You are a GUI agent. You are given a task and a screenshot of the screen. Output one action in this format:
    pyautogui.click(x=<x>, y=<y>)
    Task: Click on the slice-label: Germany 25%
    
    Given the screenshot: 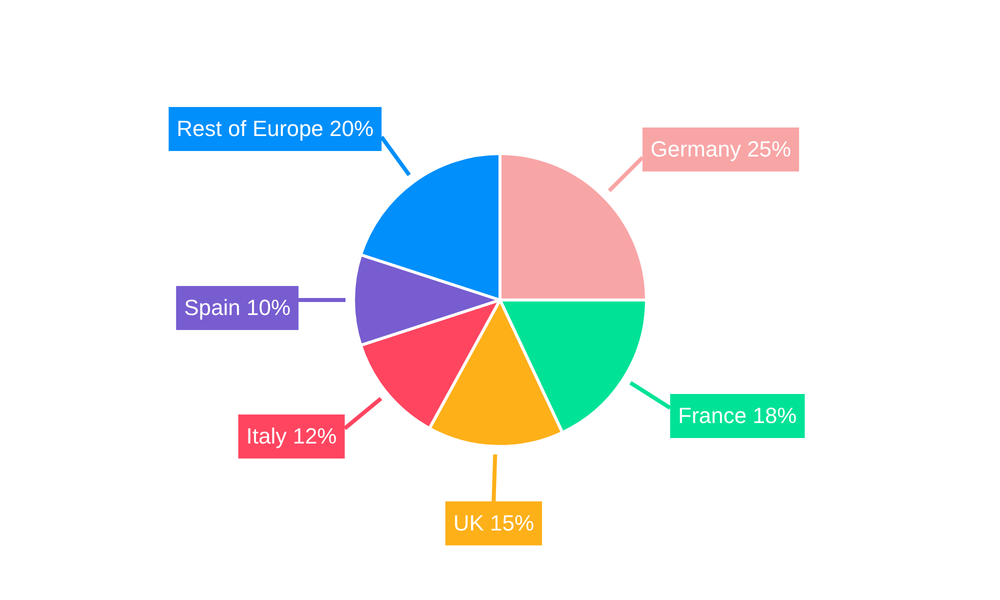 What is the action you would take?
    pyautogui.click(x=721, y=149)
    